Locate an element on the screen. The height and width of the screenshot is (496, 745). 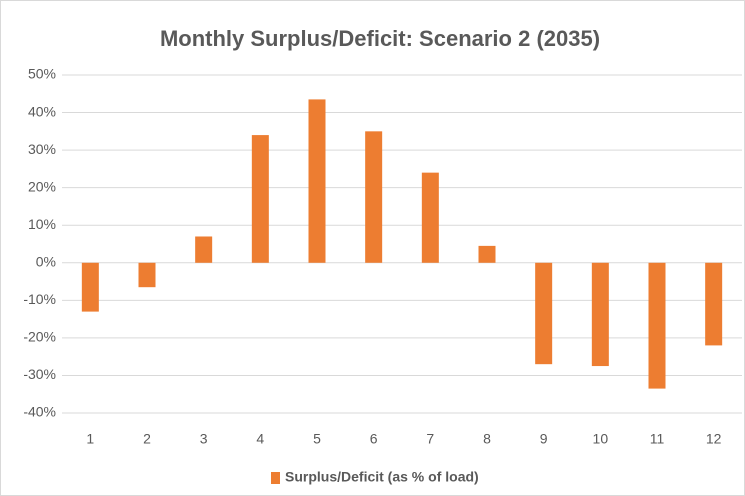
legend-label: Surplus/Deficit (as % of load) is located at coordinates (382, 477).